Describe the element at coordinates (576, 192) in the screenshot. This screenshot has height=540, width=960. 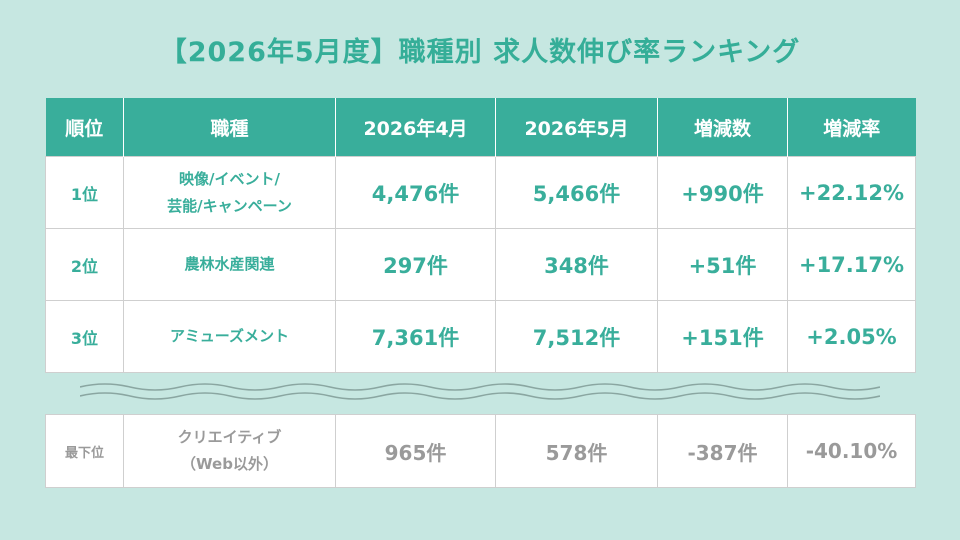
I see `may-cell: 5,466件` at that location.